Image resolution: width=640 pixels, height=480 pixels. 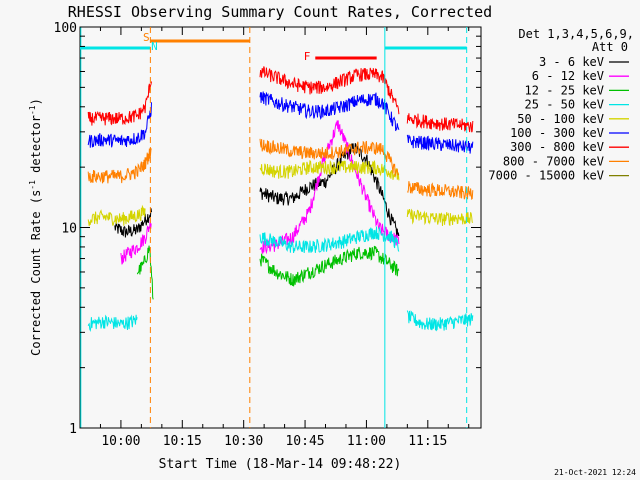 What do you see at coordinates (329, 190) in the screenshot?
I see `series-line-0-seg2` at bounding box center [329, 190].